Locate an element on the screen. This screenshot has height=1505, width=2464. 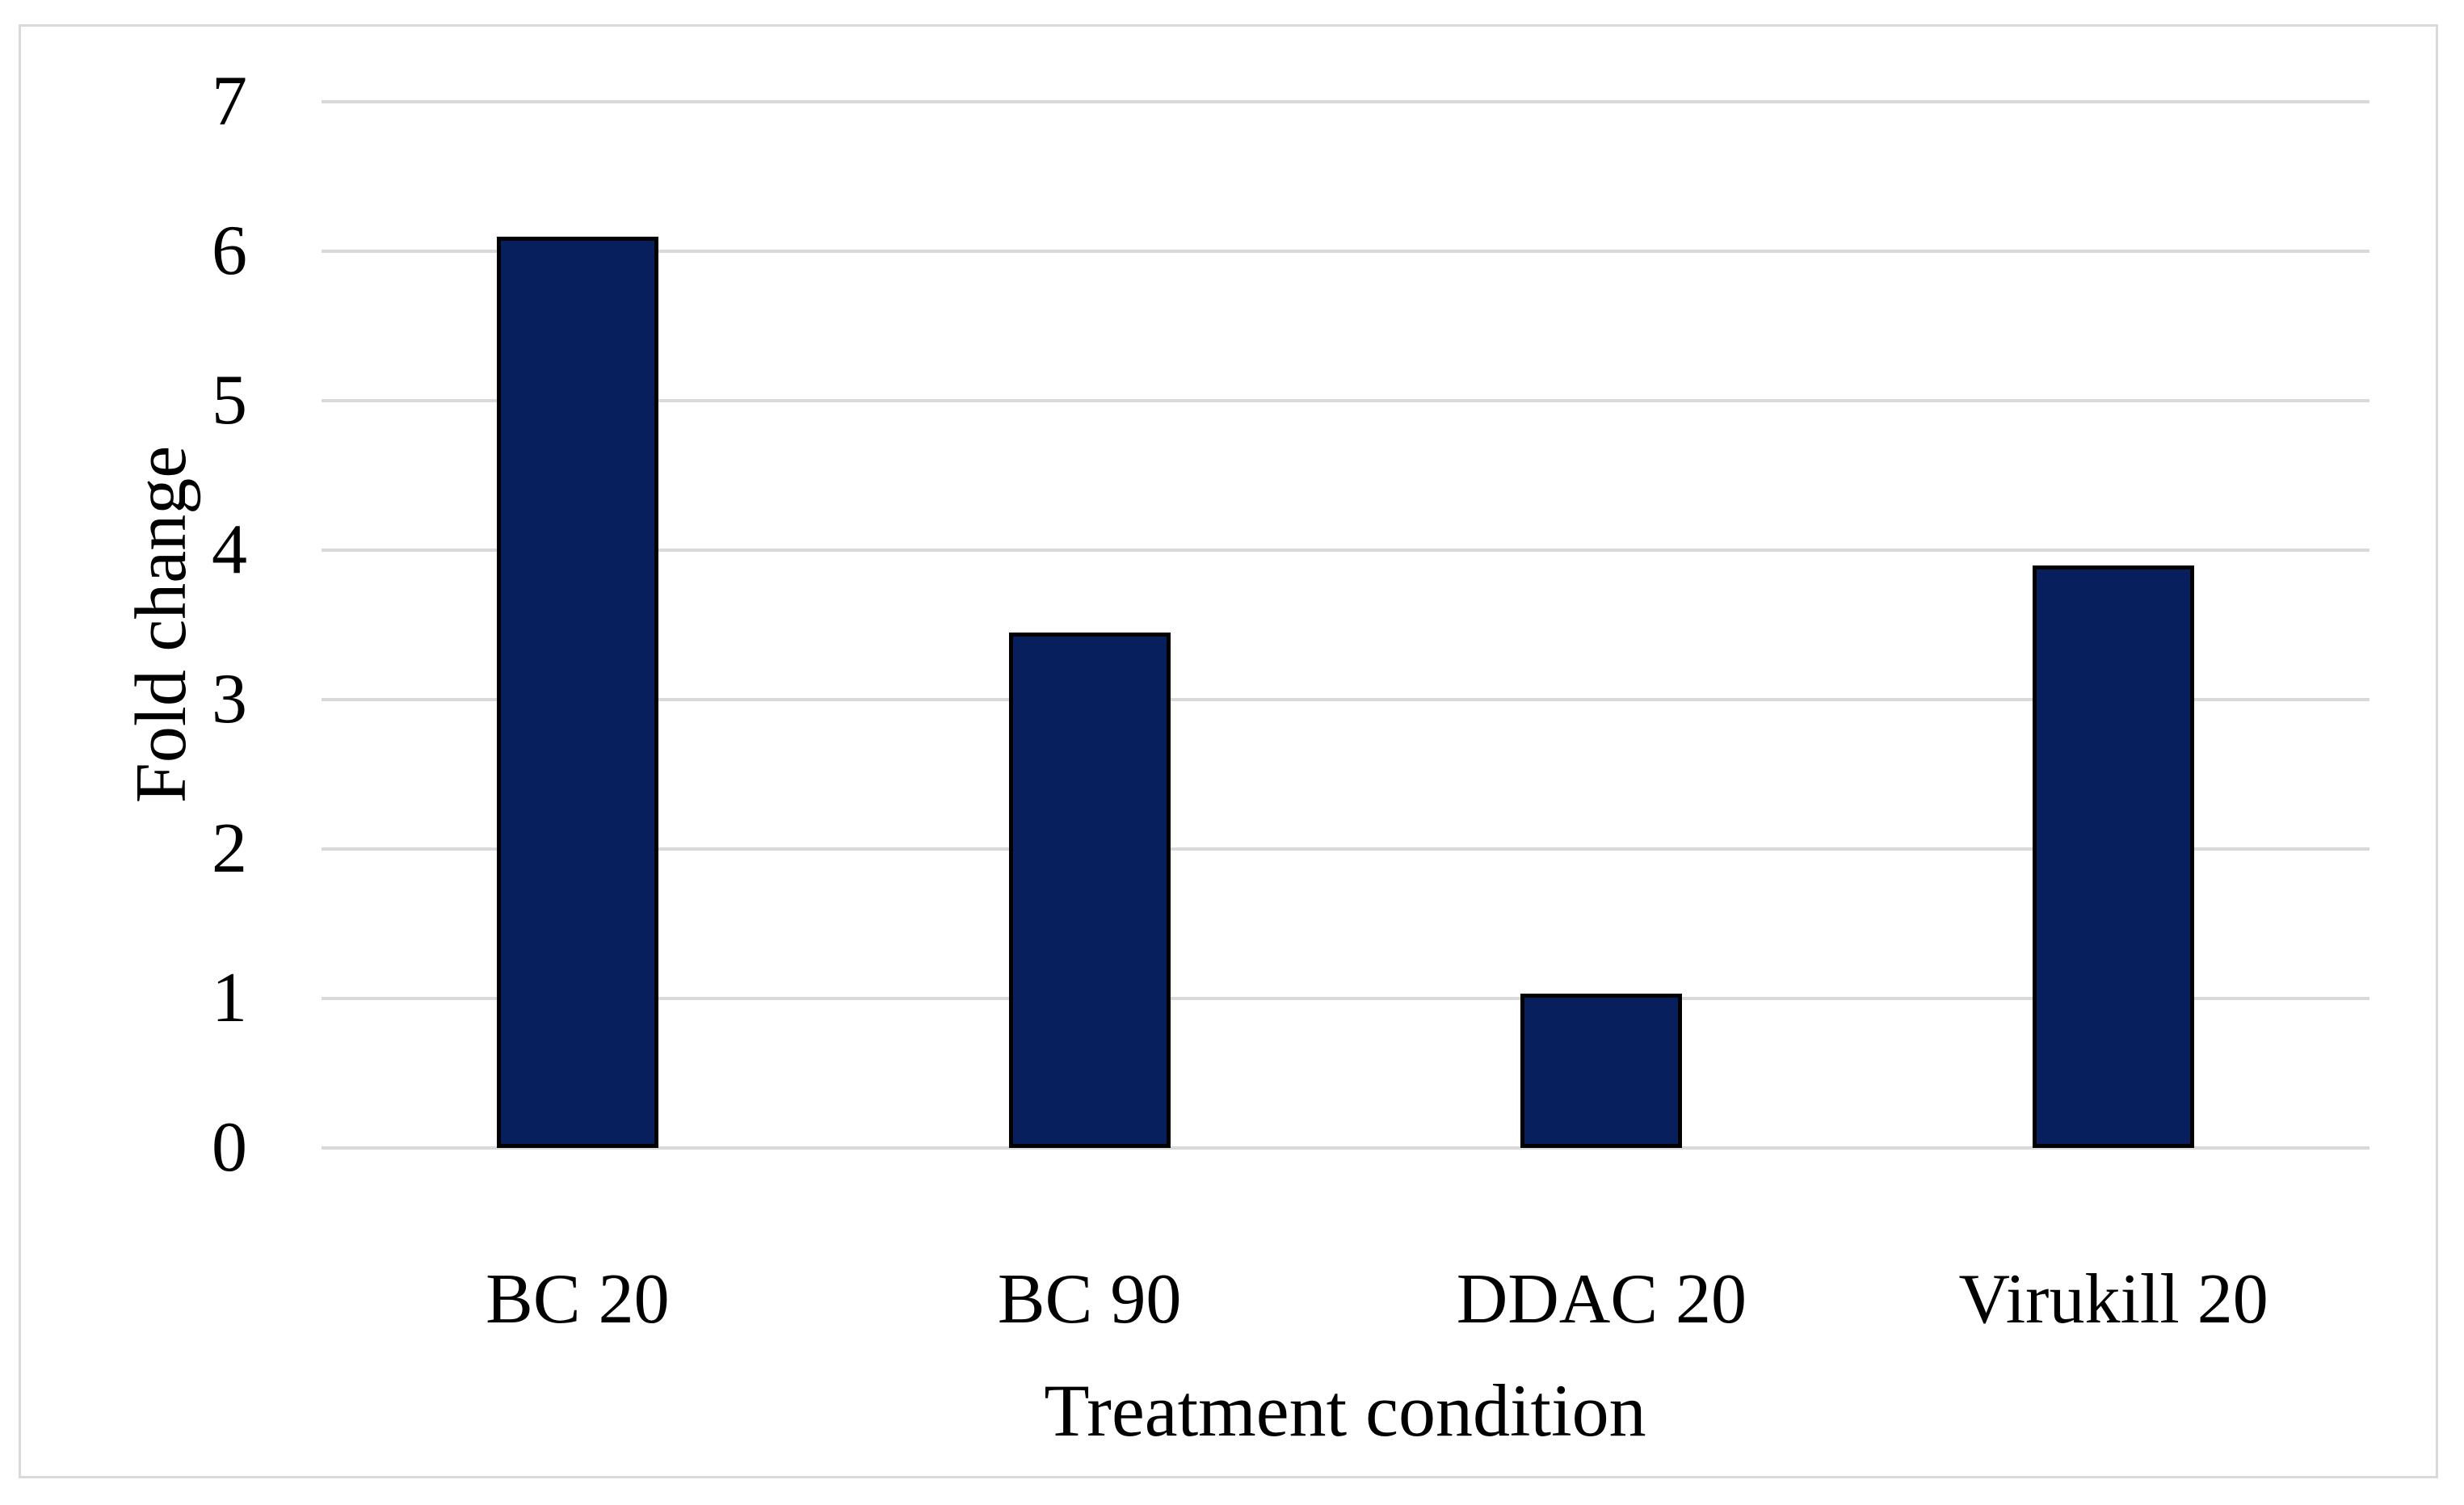
y-axis-title: Fold change is located at coordinates (161, 625).